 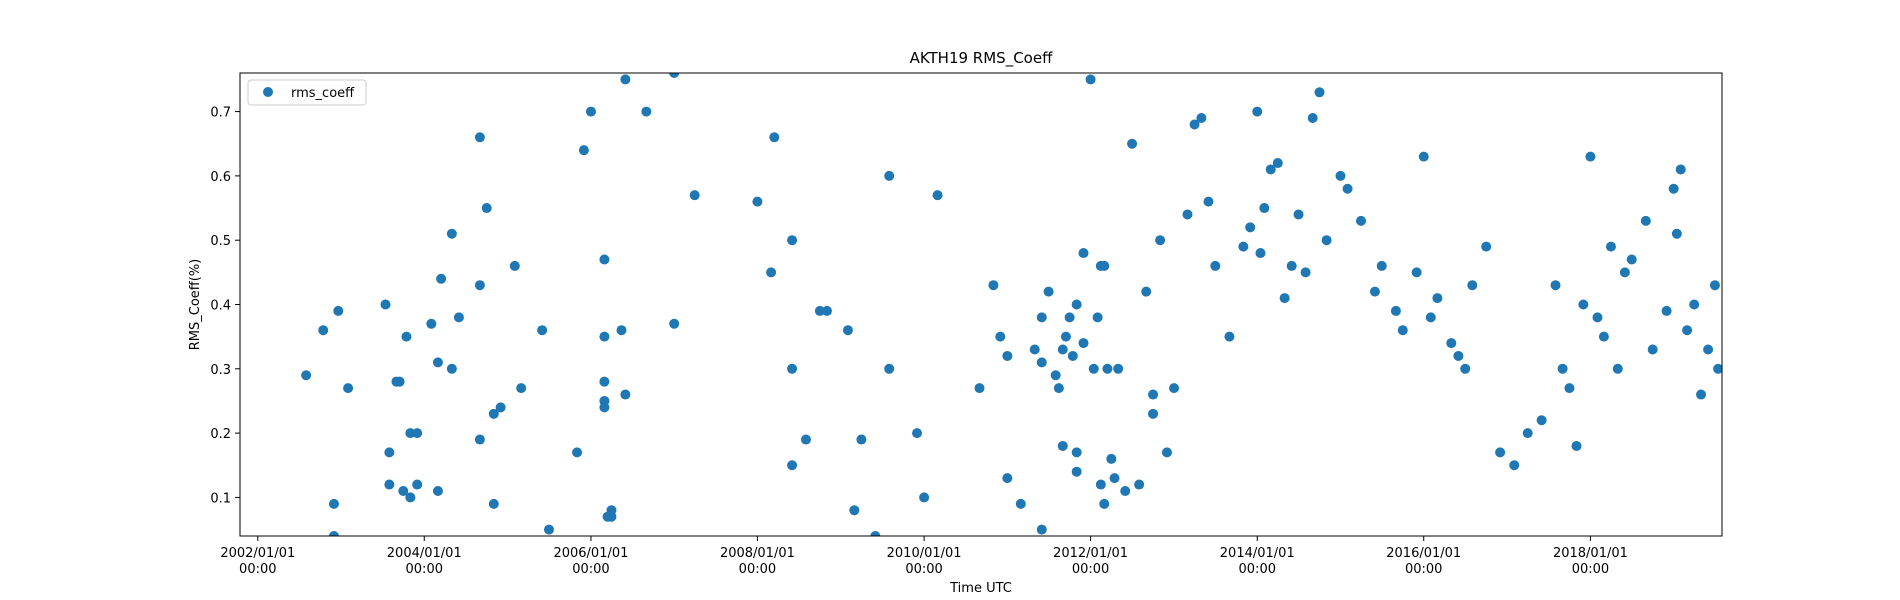 What do you see at coordinates (220, 241) in the screenshot?
I see `y-tick-label: 0.5` at bounding box center [220, 241].